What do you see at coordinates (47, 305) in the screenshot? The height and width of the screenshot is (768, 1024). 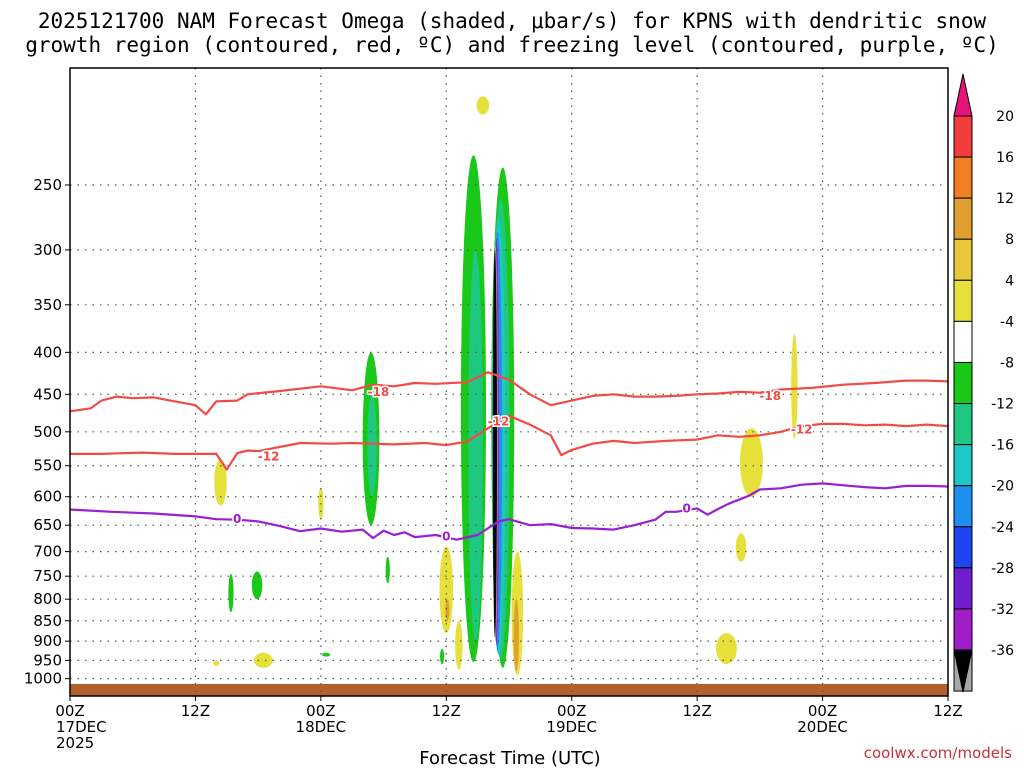 I see `y-tick-label-350: 350` at bounding box center [47, 305].